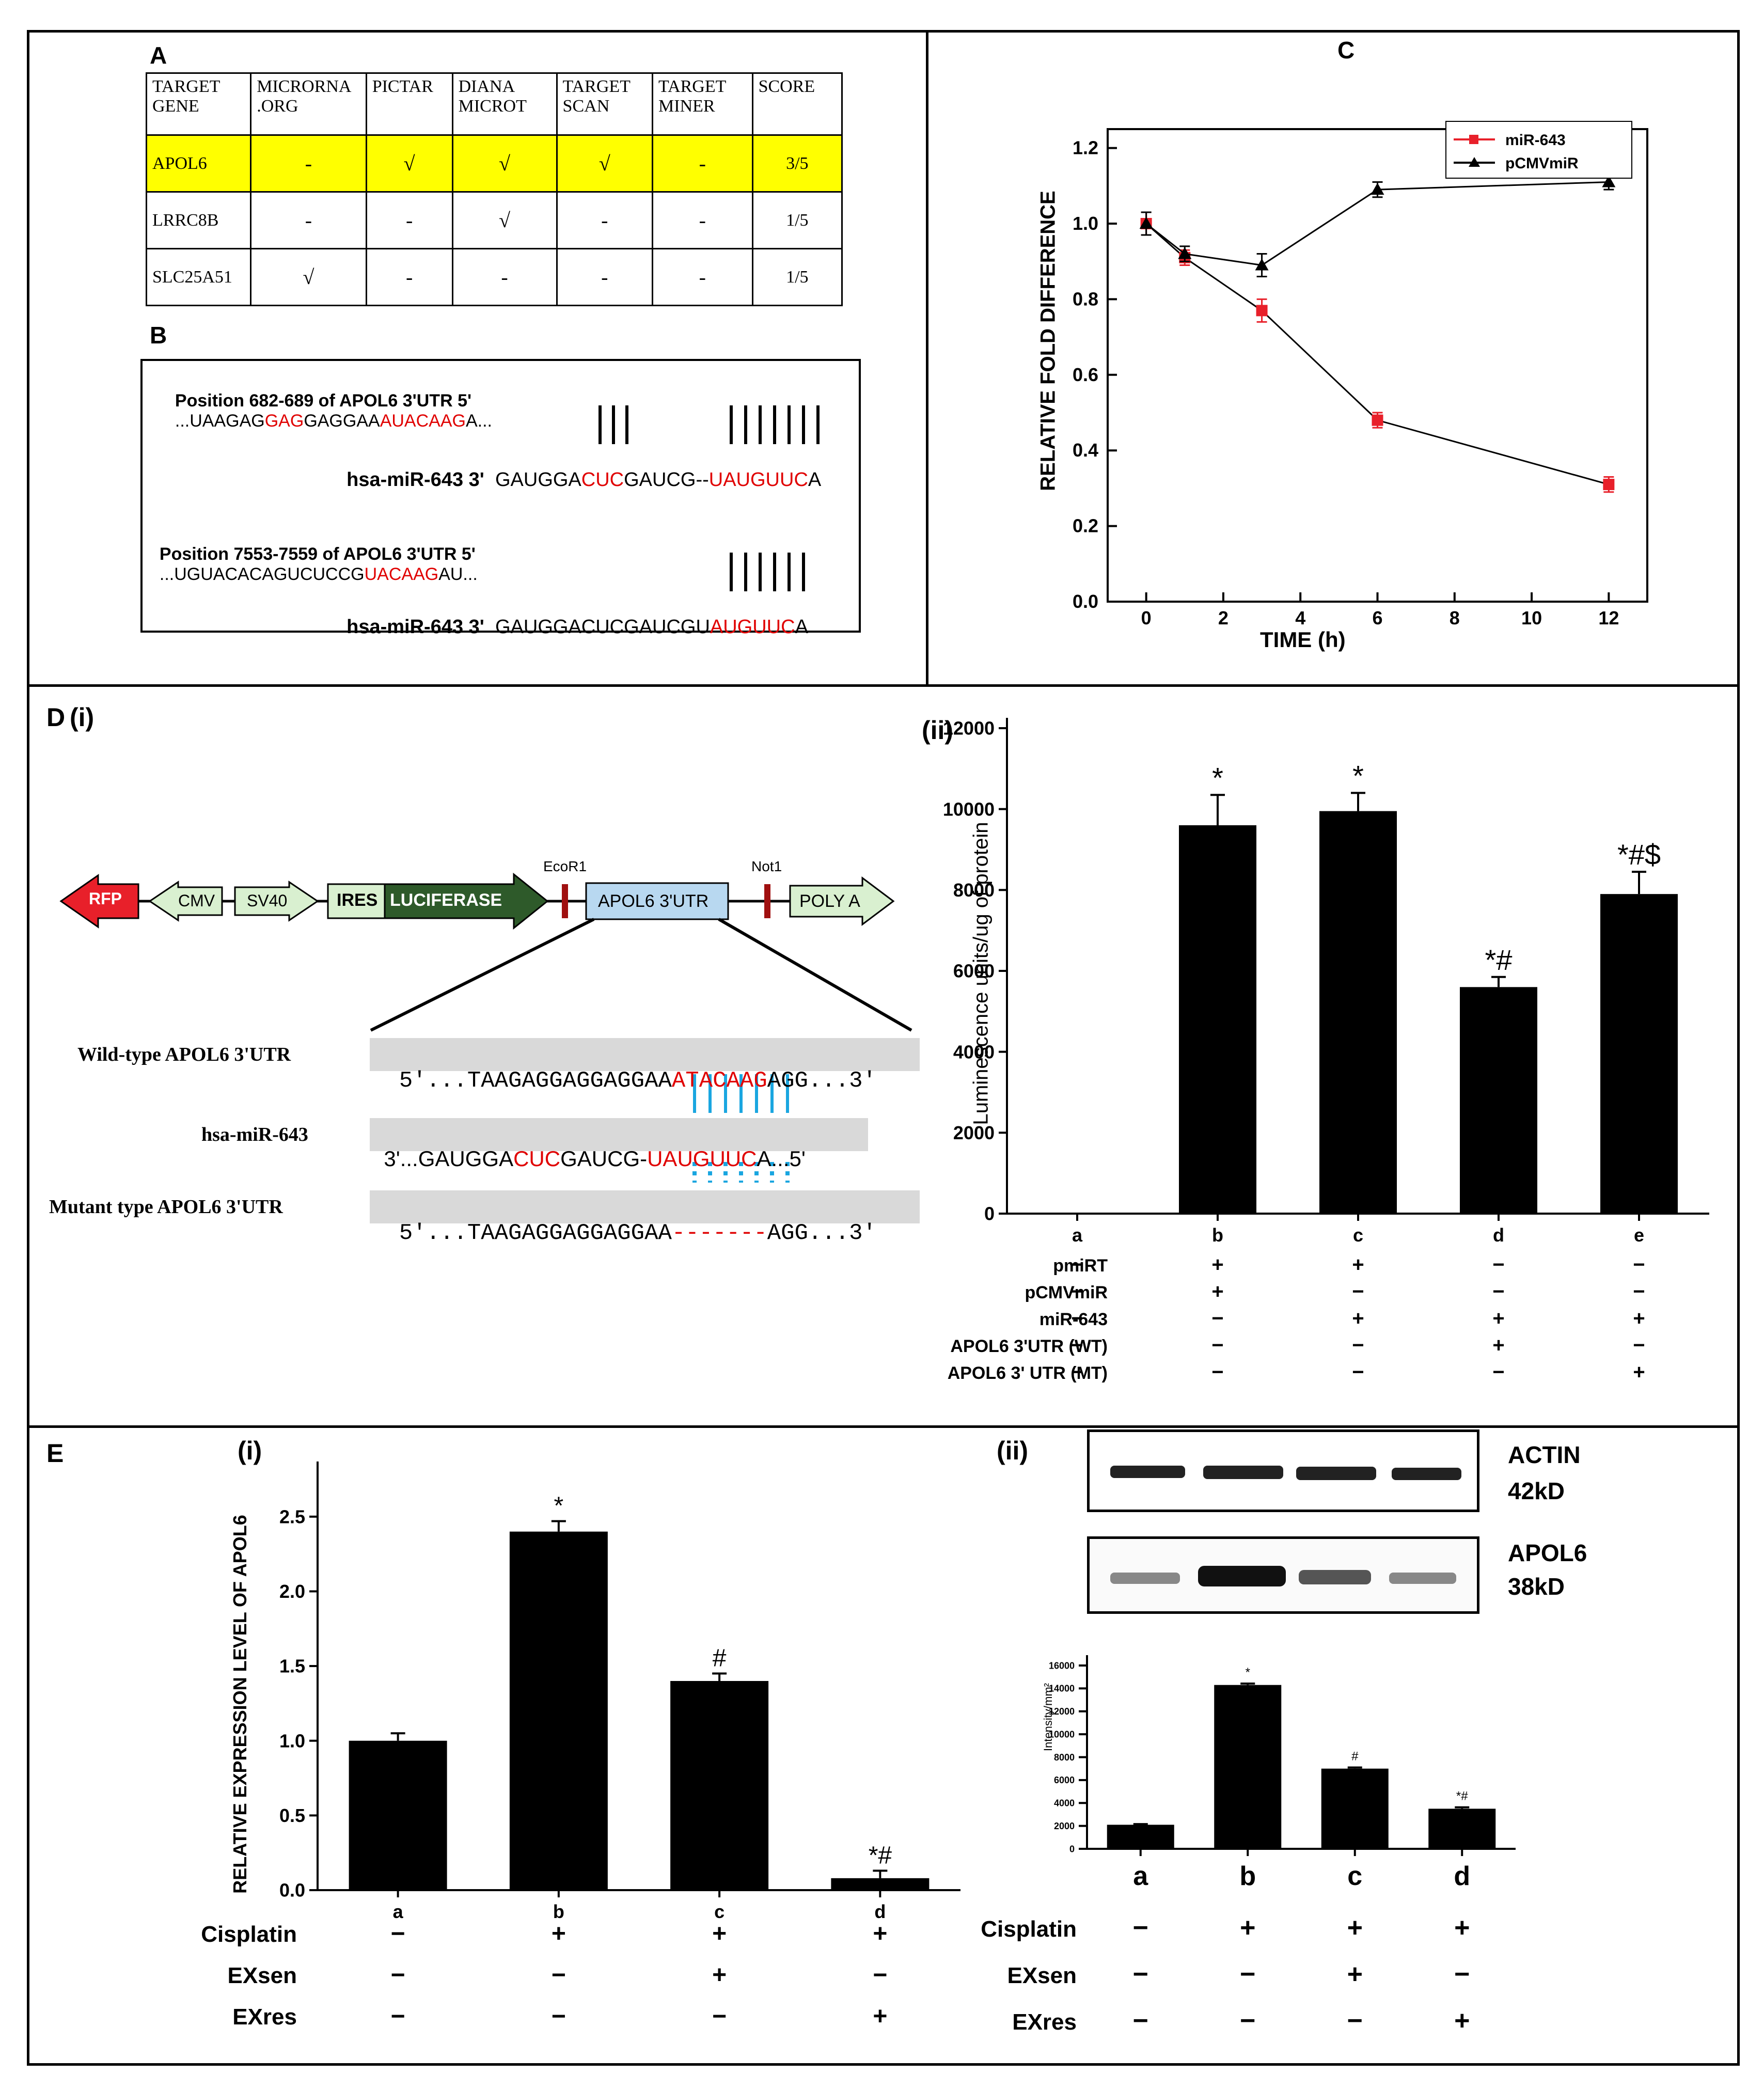 The width and height of the screenshot is (1764, 2090). I want to click on rfp-element, so click(99, 901).